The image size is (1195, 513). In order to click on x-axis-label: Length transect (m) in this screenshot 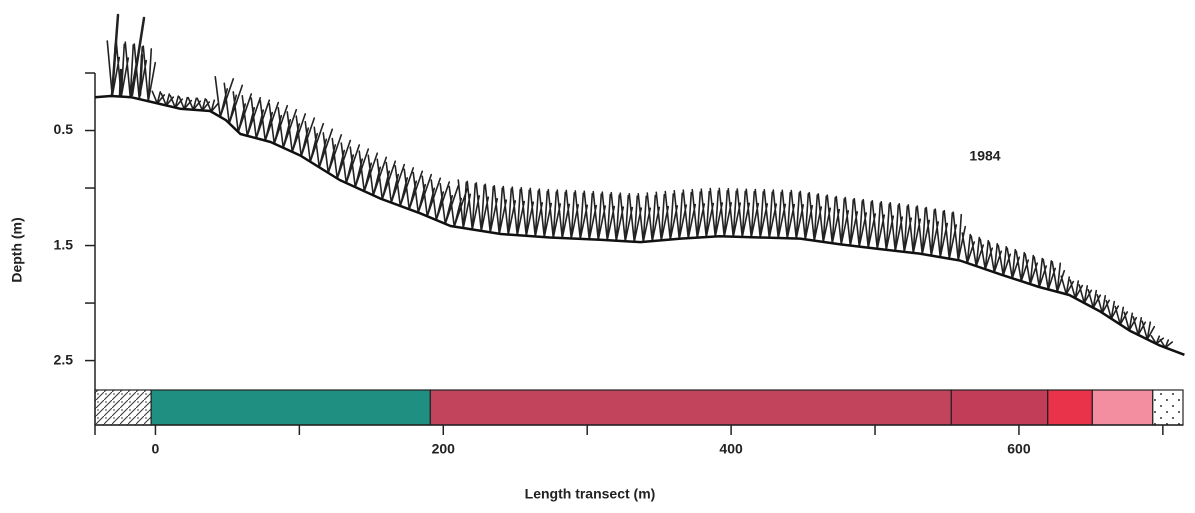, I will do `click(590, 494)`.